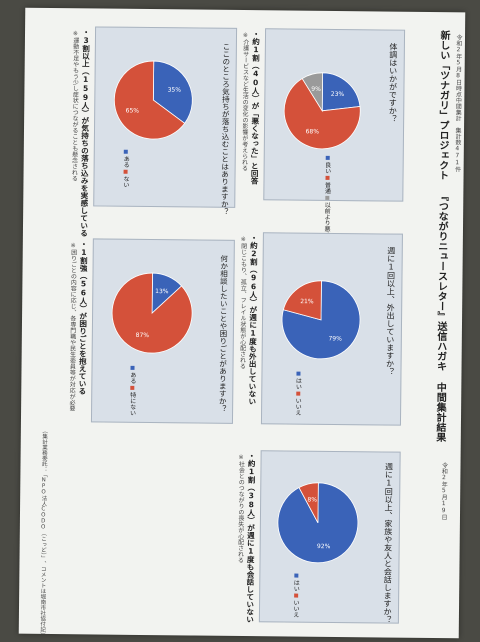 Image resolution: width=480 pixels, height=642 pixels. I want to click on panel-conversation: 週に1回以上、家族や友人と会話しますか？ 92% 8% はい いいえ, so click(329, 537).